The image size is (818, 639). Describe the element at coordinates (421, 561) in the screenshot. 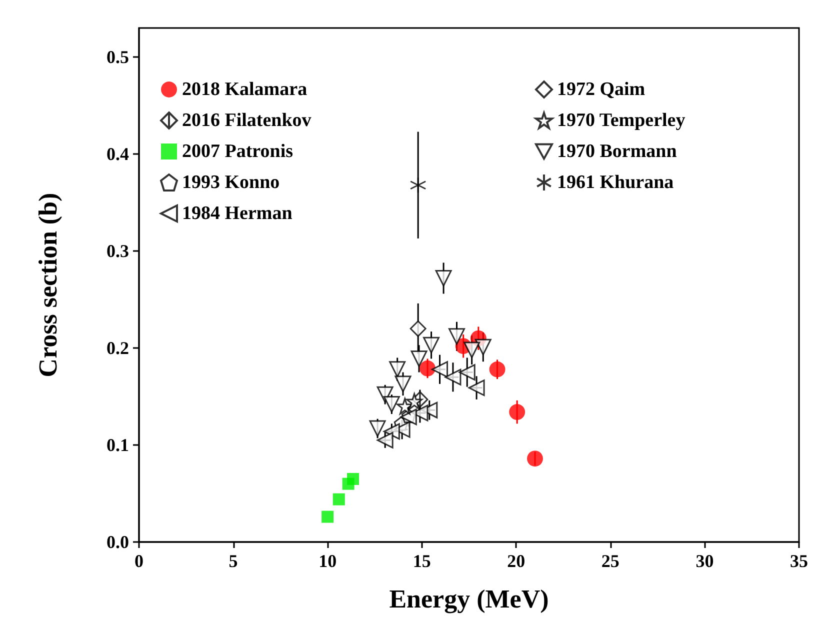

I see `x-tick-label: 15` at that location.